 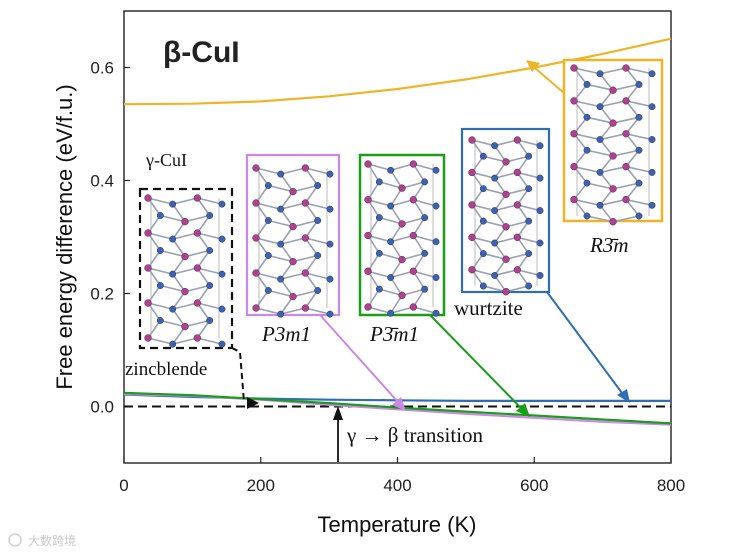 What do you see at coordinates (102, 407) in the screenshot?
I see `y-tick-label: 0.0` at bounding box center [102, 407].